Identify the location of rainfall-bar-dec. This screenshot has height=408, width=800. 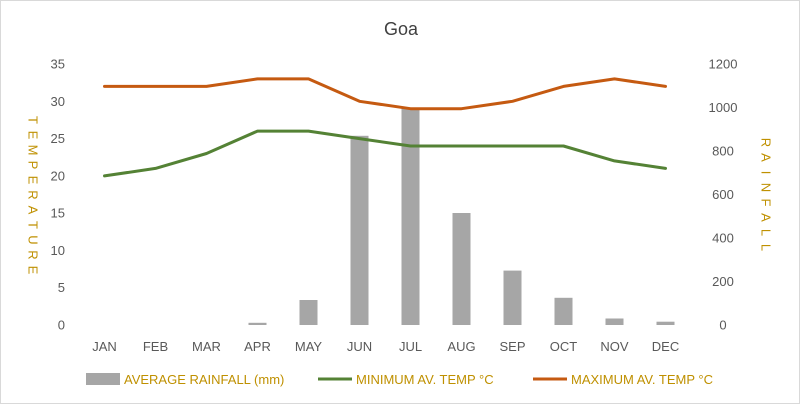
(665, 323).